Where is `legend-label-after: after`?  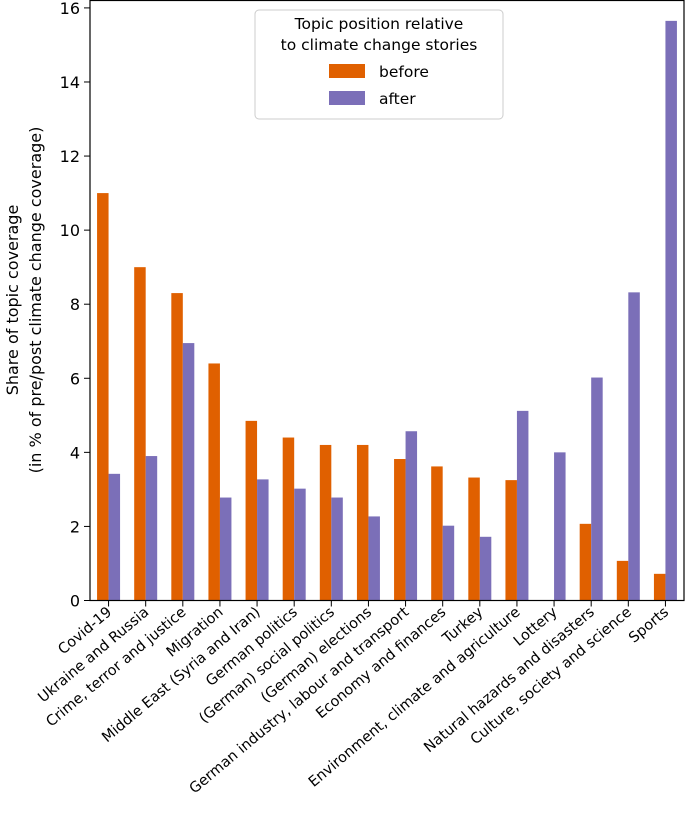 legend-label-after: after is located at coordinates (397, 99).